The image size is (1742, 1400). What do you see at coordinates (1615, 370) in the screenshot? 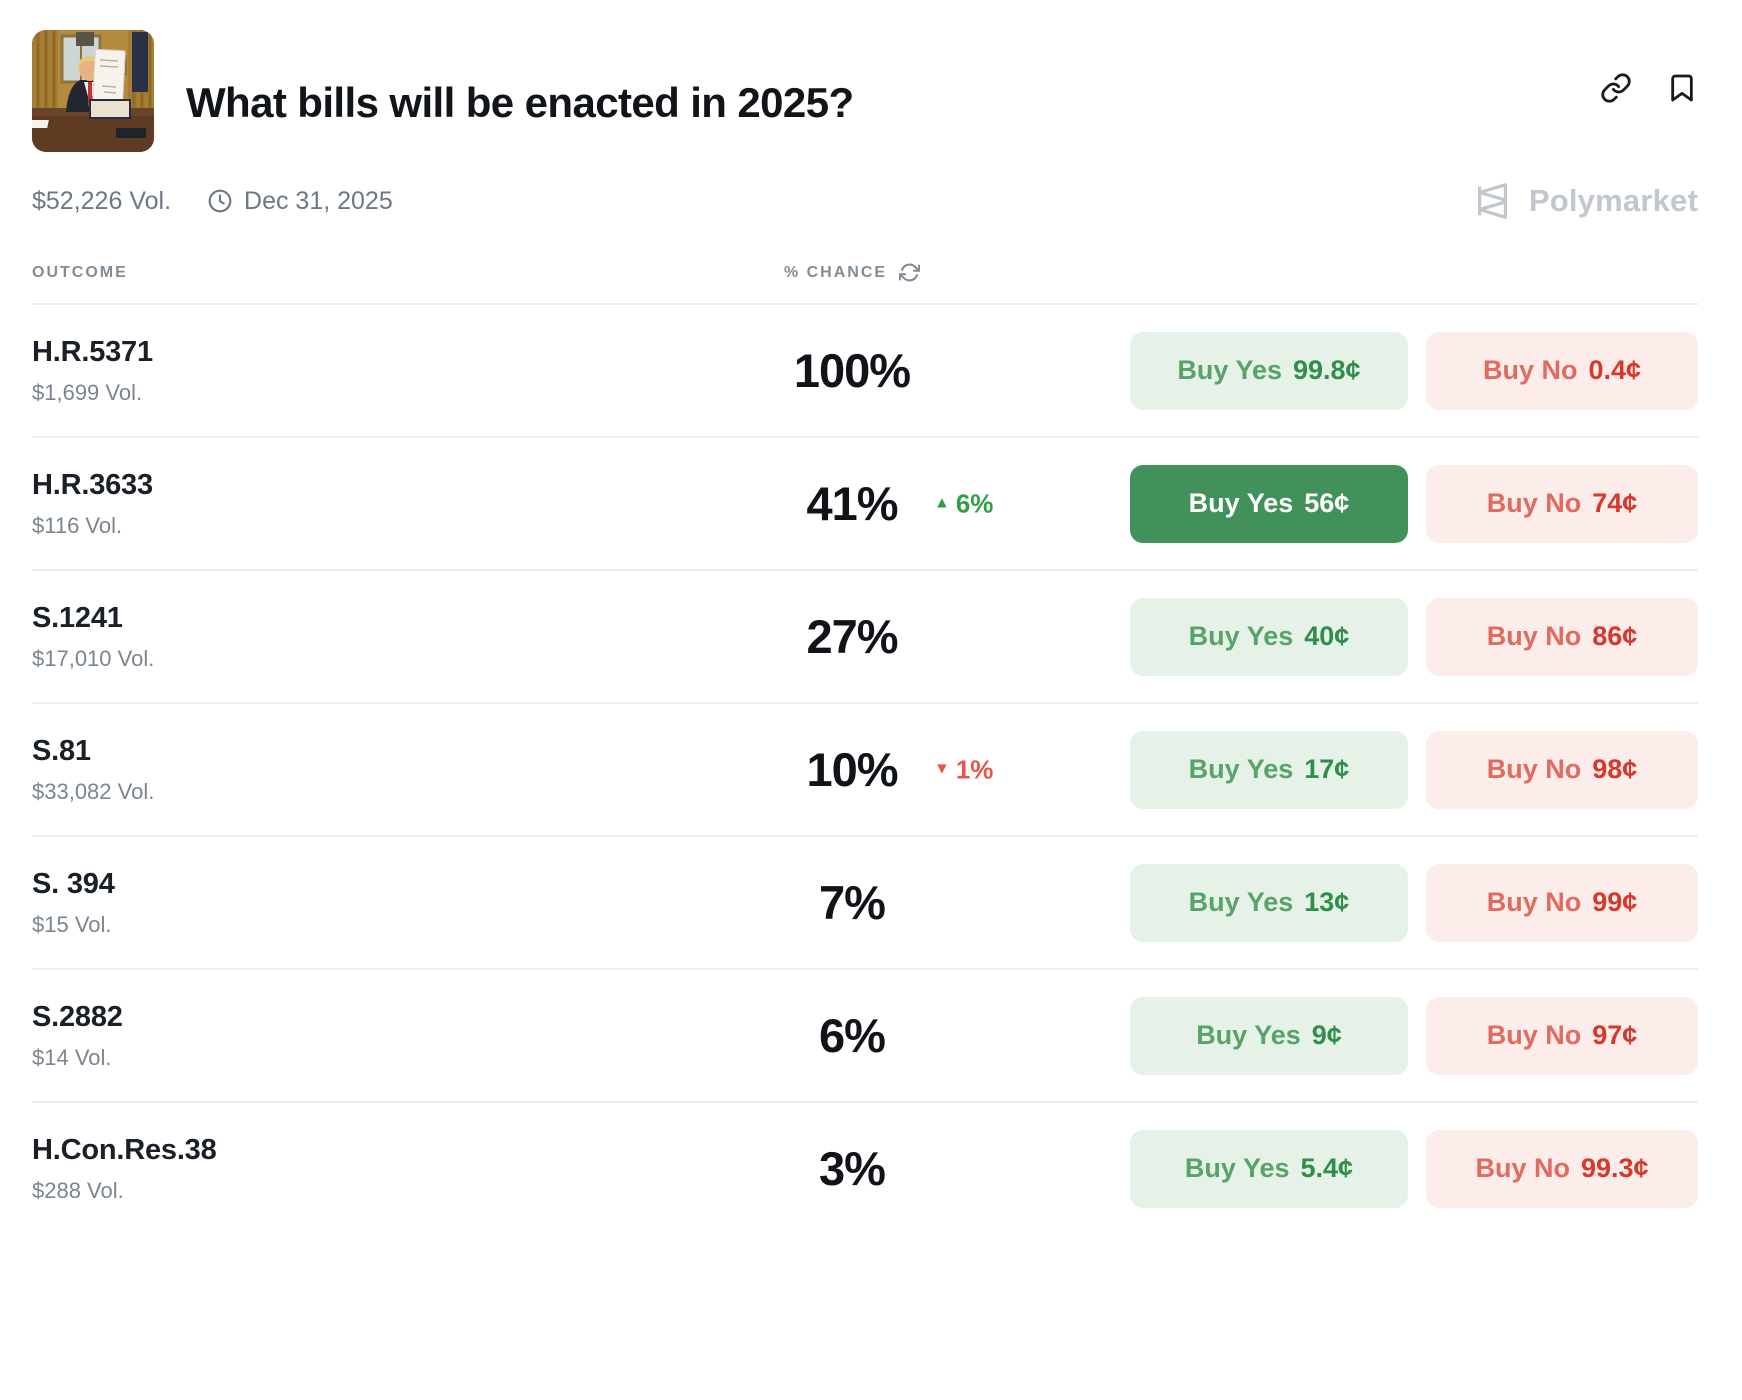
I see `buy-no-price: 0.4¢` at bounding box center [1615, 370].